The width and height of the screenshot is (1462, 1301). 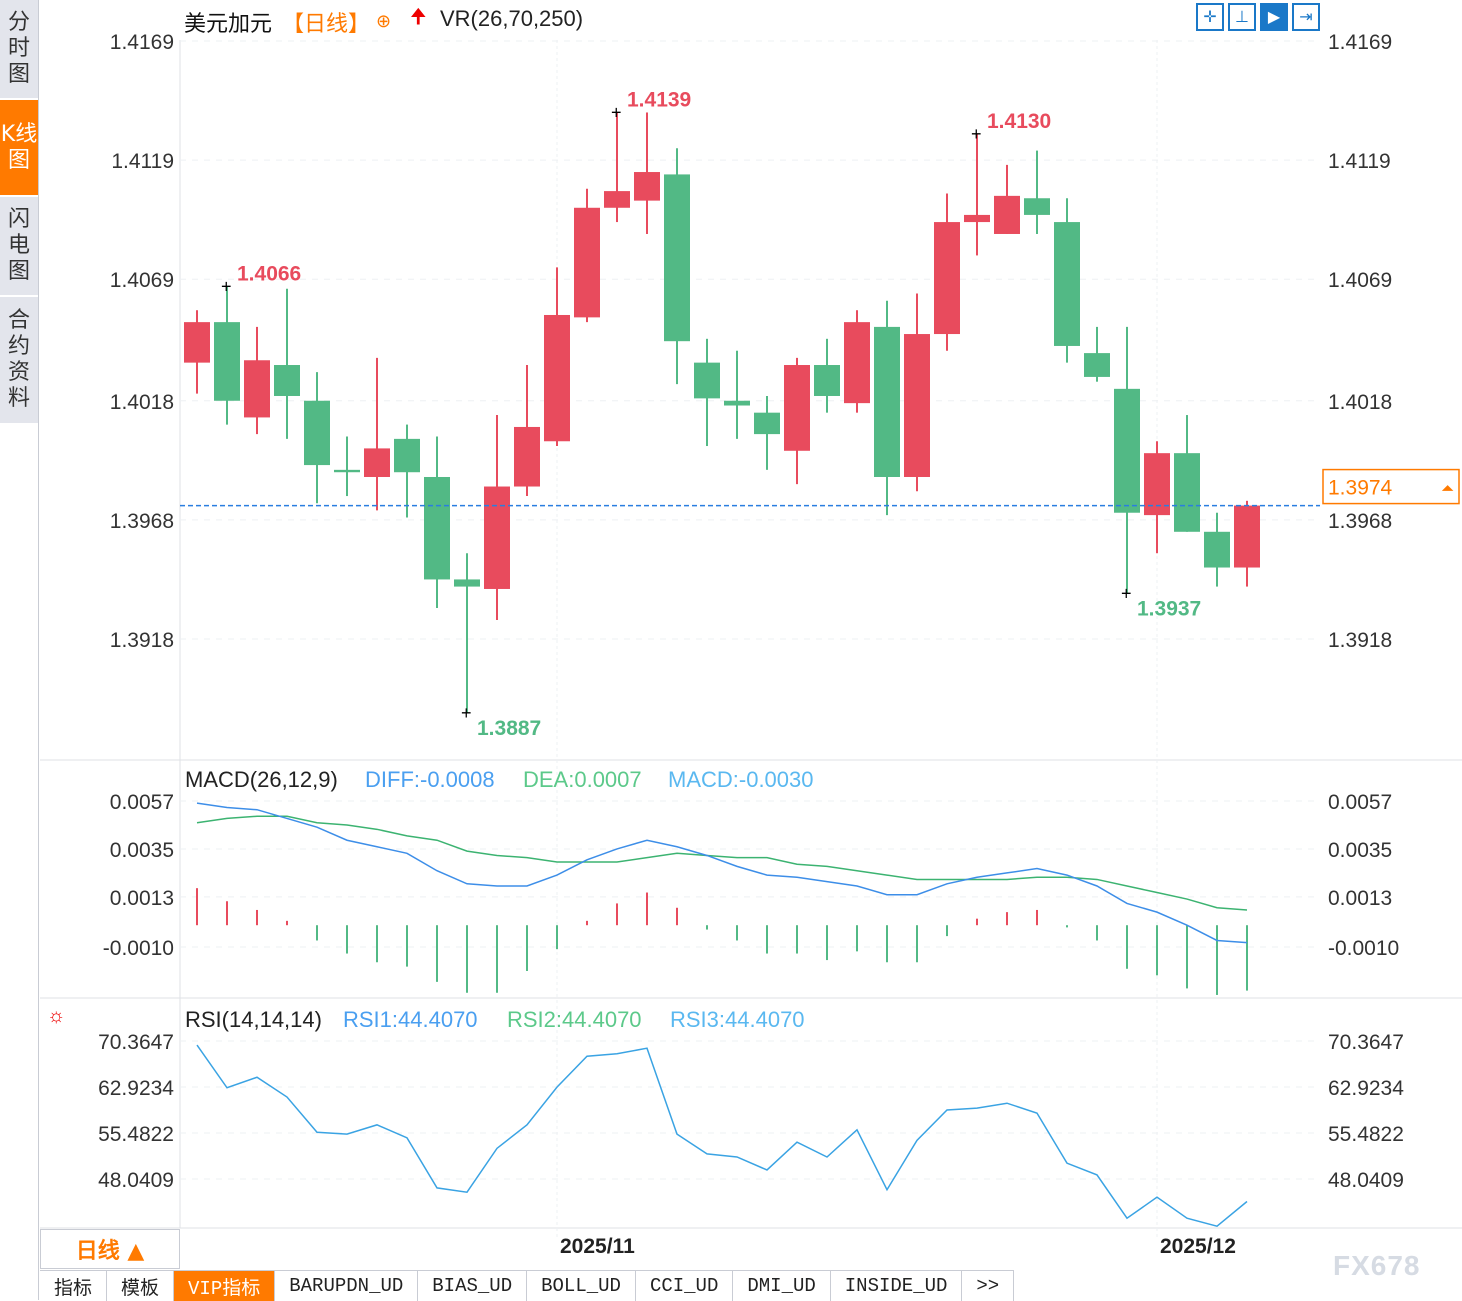 I want to click on price-ytick-left: 1.3968, so click(x=142, y=521).